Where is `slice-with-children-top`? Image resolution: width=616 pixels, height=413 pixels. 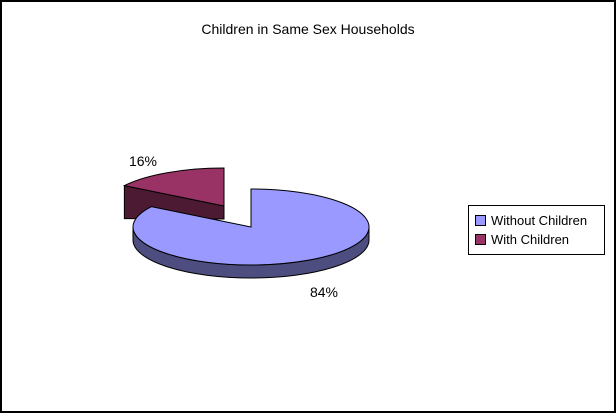 slice-with-children-top is located at coordinates (173, 187).